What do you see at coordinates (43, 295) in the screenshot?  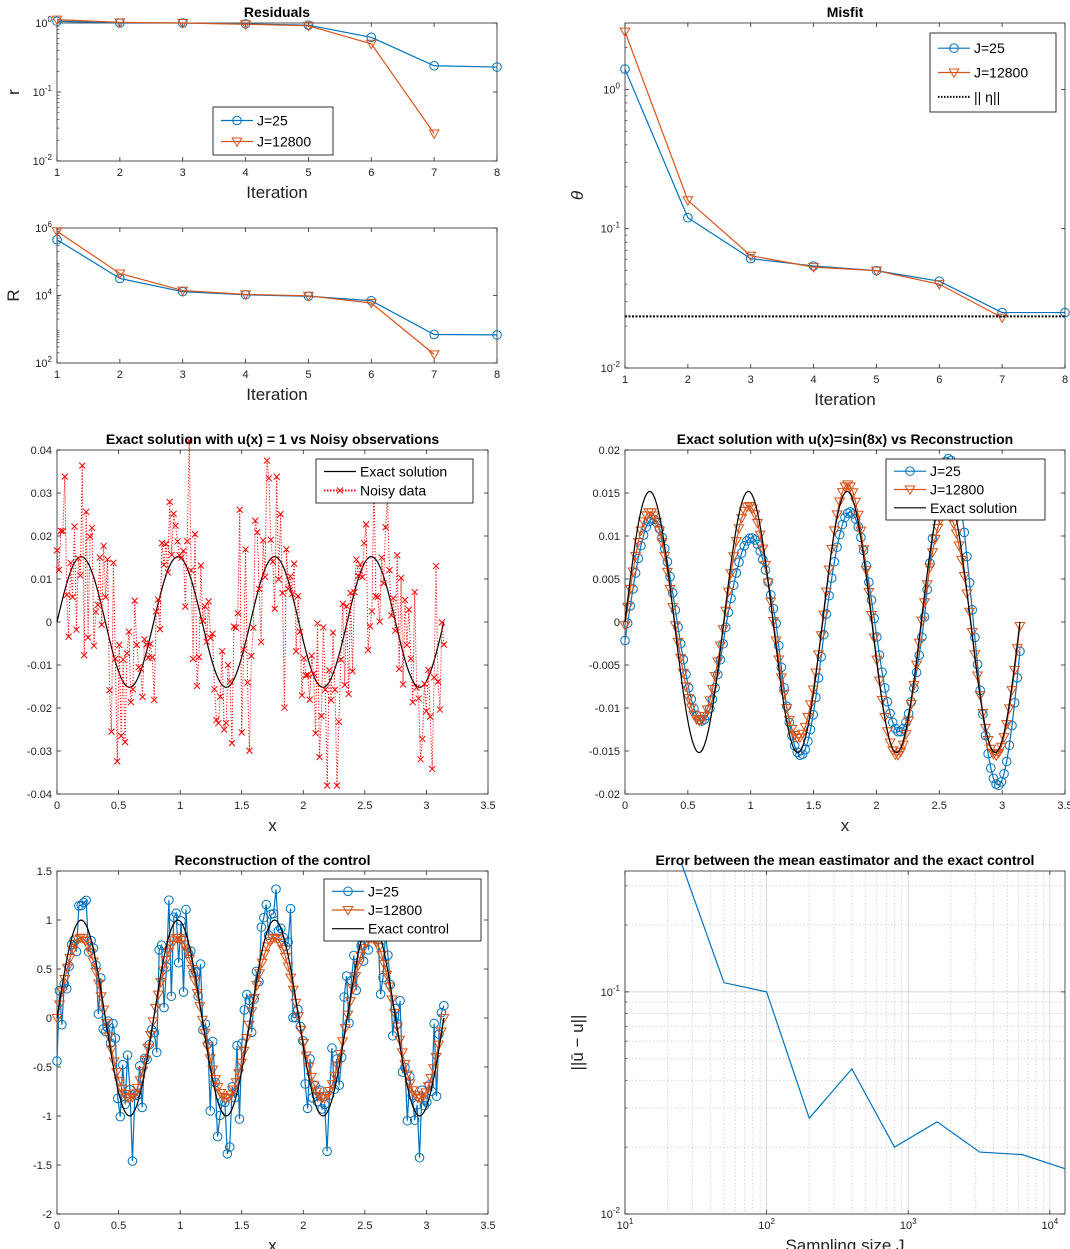 I see `y-tick-label: 10⁴` at bounding box center [43, 295].